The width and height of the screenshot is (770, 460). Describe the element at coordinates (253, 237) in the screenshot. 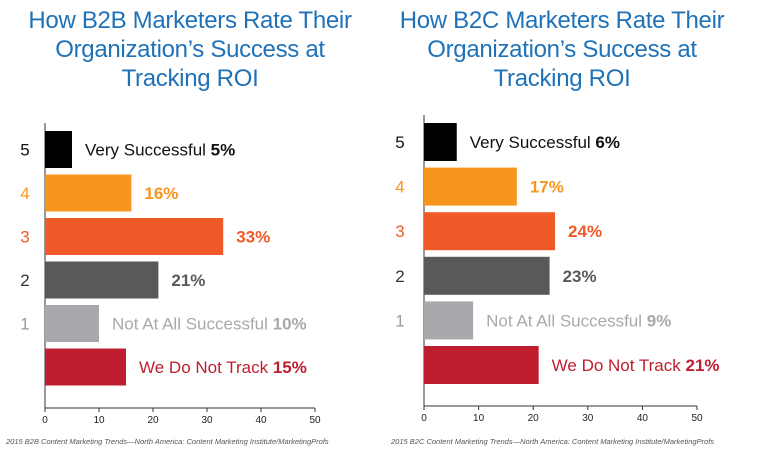

I see `b2b-bar-label: 33%` at that location.